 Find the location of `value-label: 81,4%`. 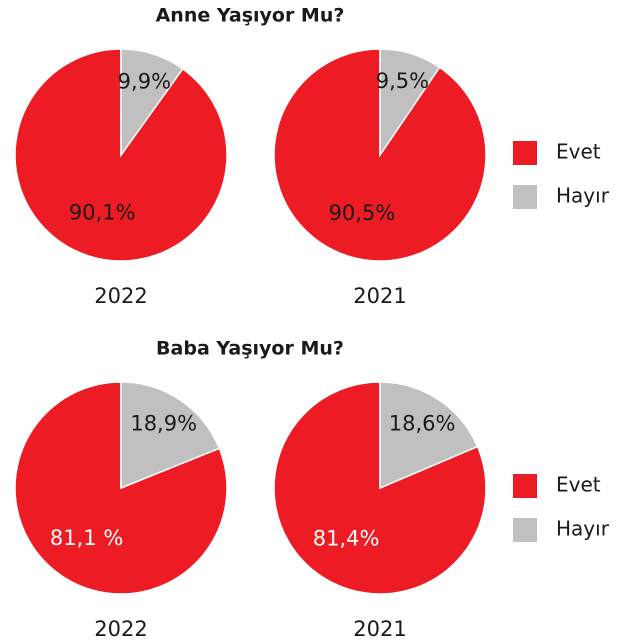

value-label: 81,4% is located at coordinates (346, 538).